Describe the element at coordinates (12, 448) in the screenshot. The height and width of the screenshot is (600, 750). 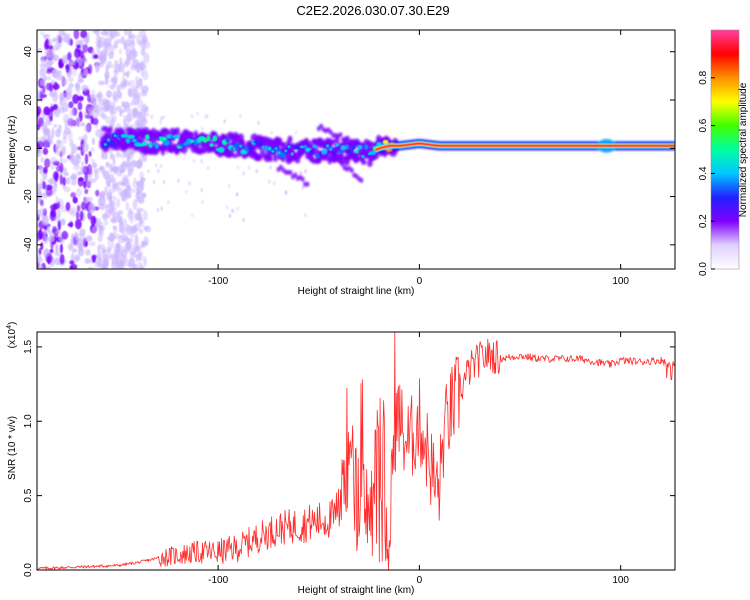
I see `snr-y-label: SNR (10 * v/v)` at that location.